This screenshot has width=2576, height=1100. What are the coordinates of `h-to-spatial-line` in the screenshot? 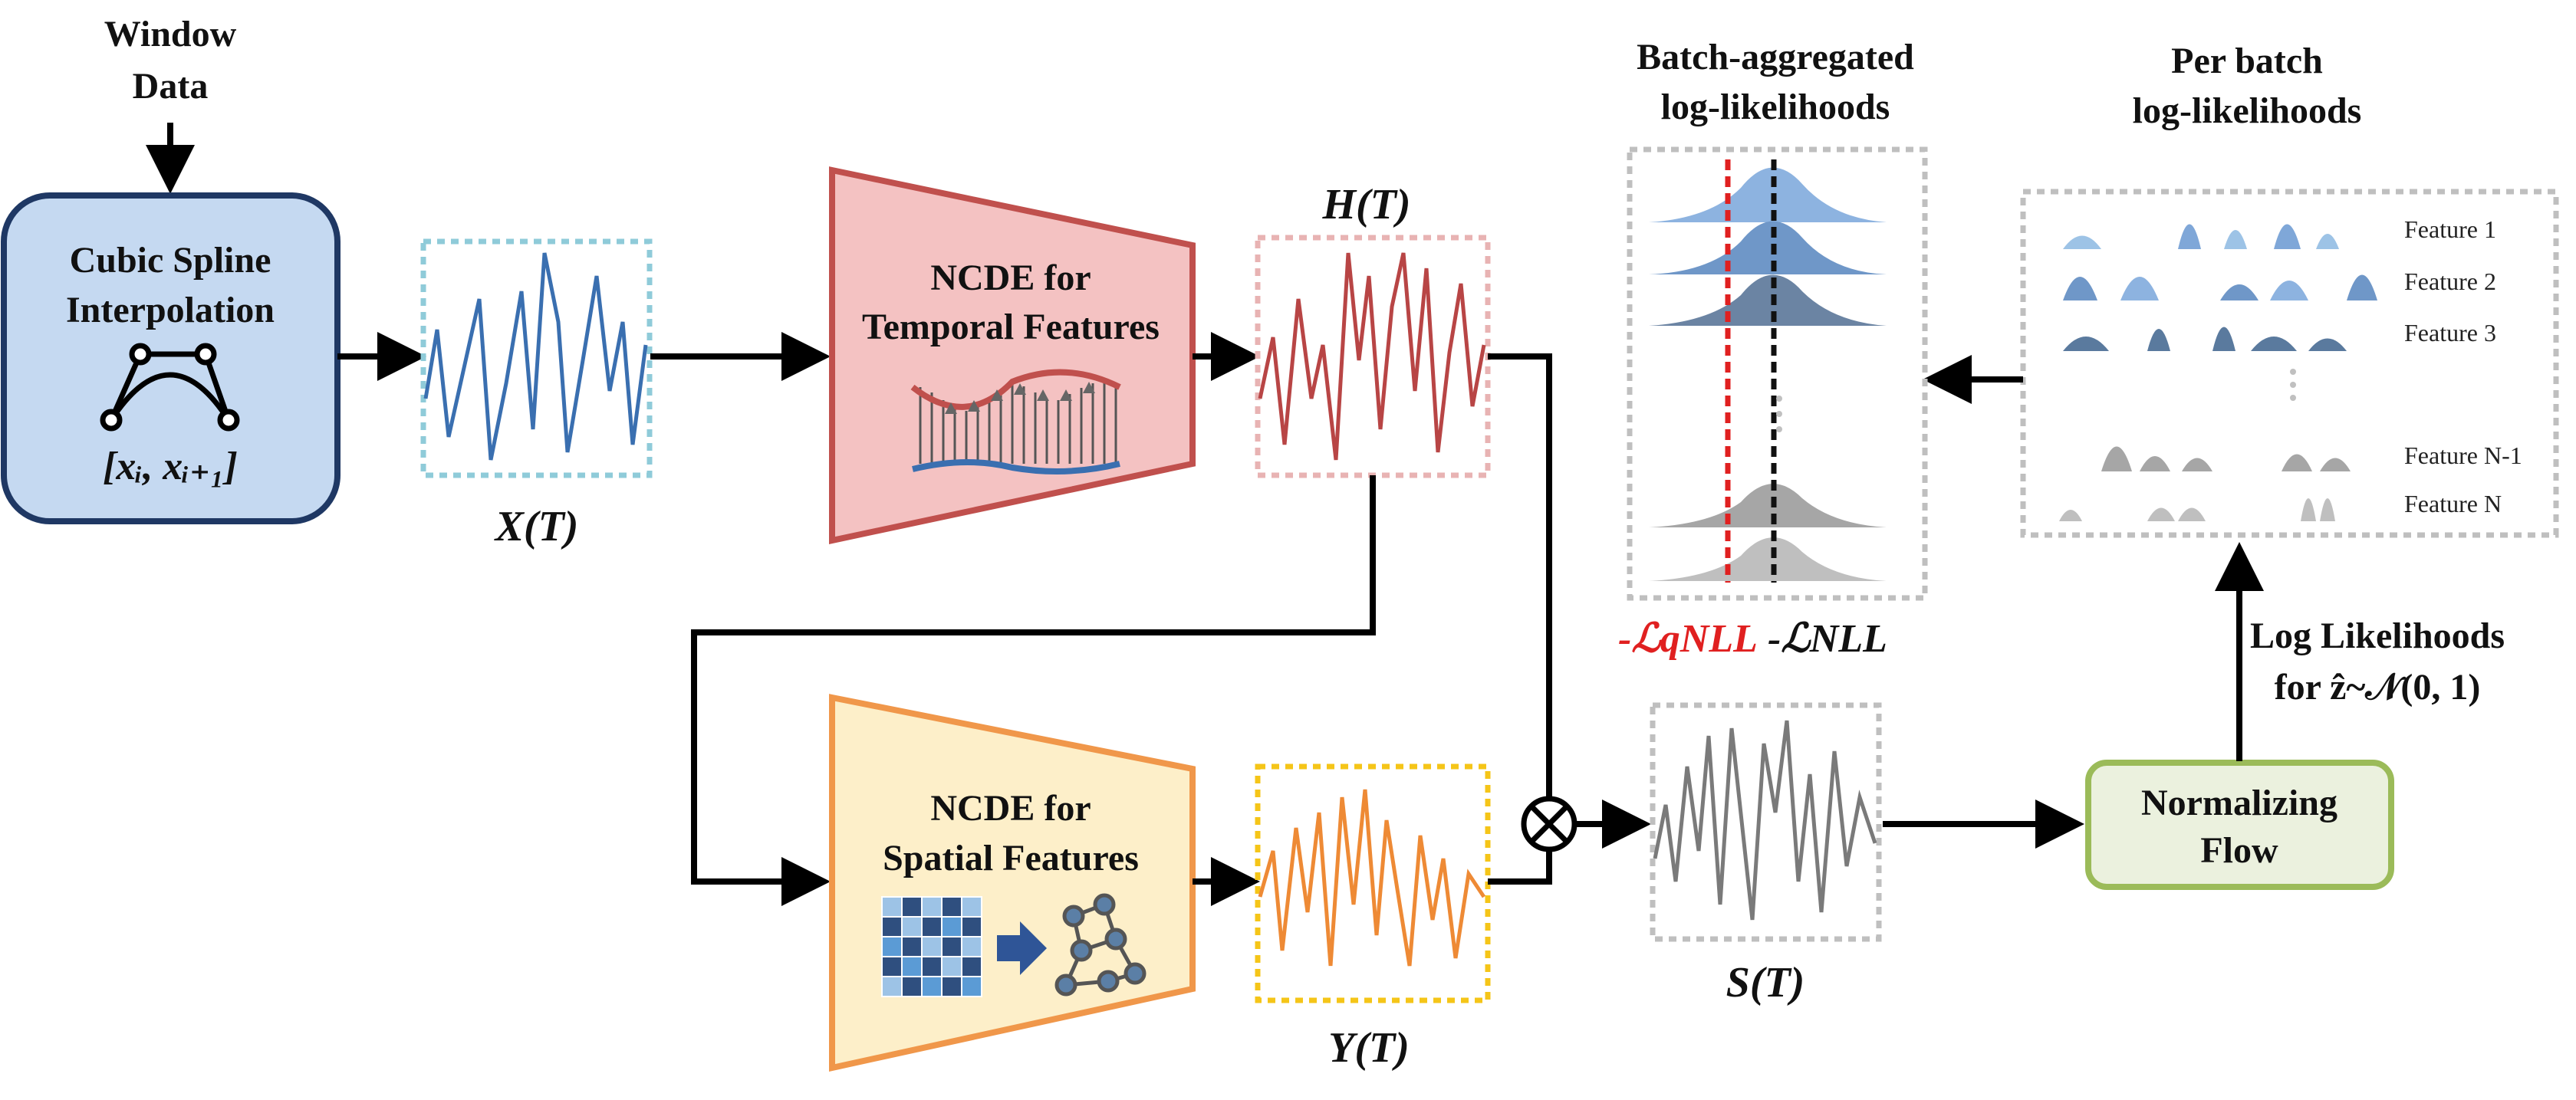 It's located at (1033, 690).